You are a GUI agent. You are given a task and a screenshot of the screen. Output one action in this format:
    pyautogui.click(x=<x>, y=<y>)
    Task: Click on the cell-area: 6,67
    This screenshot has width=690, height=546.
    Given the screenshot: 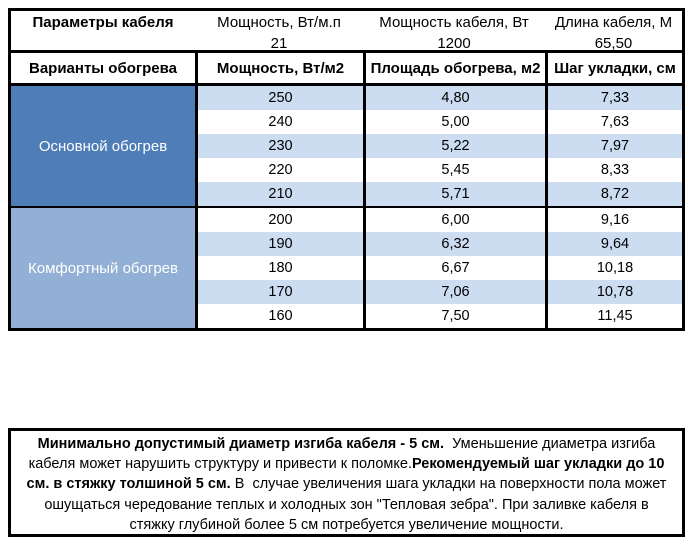 What is the action you would take?
    pyautogui.click(x=454, y=268)
    